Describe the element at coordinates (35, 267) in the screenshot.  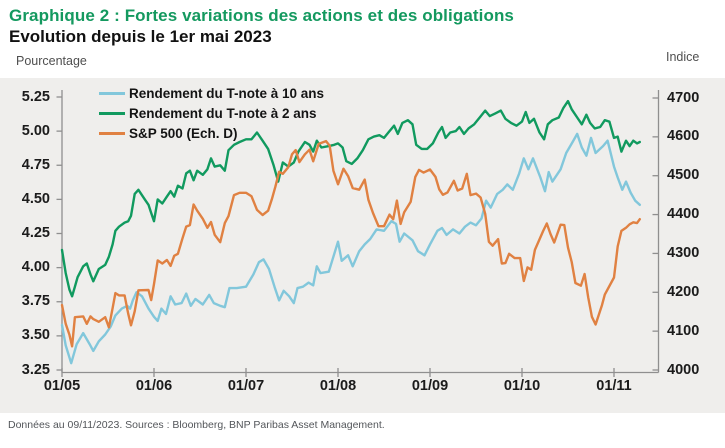
I see `left-axis-tick-label: 4.00` at that location.